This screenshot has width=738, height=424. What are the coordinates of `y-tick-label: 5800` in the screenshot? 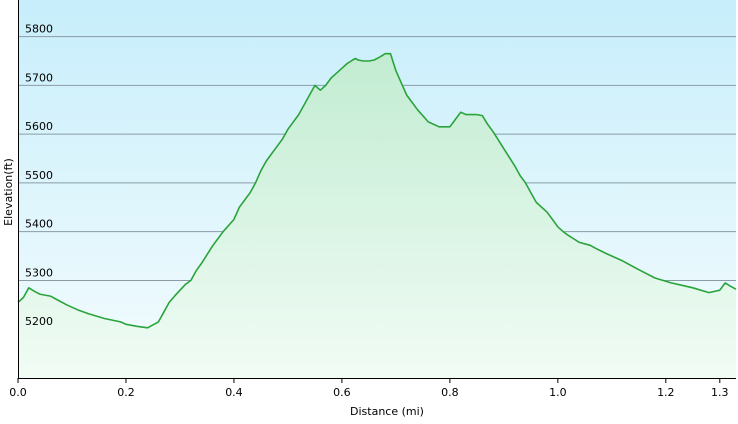 It's located at (39, 29).